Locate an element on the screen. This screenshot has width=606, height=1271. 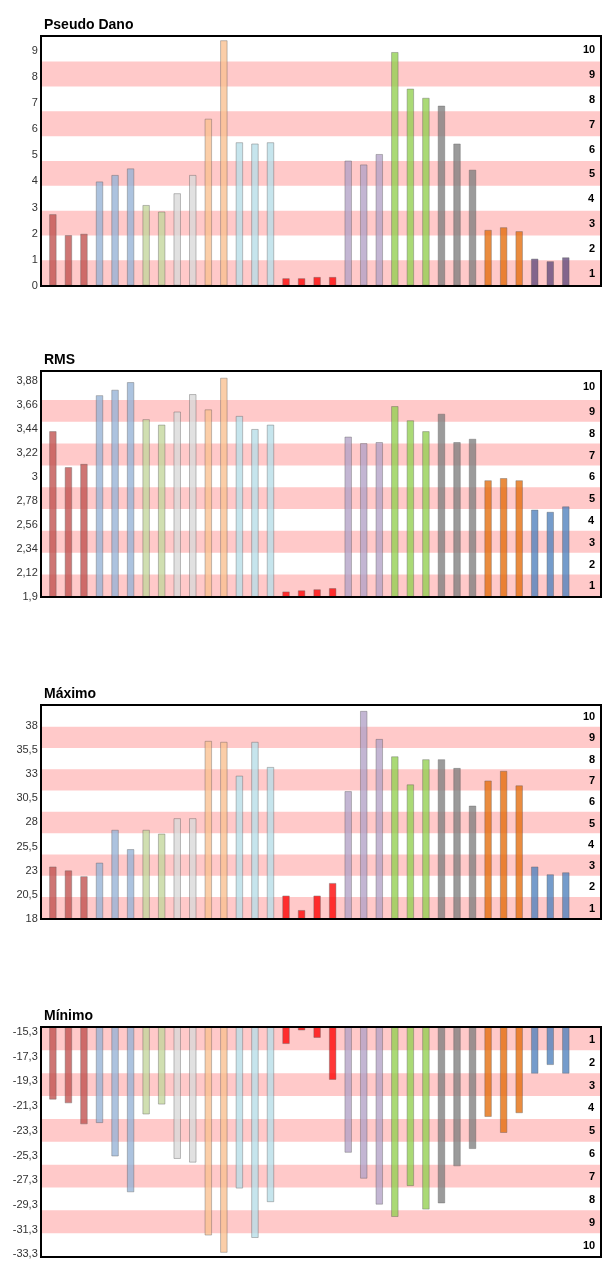
y-tick-label: 3,66 is located at coordinates (27, 404).